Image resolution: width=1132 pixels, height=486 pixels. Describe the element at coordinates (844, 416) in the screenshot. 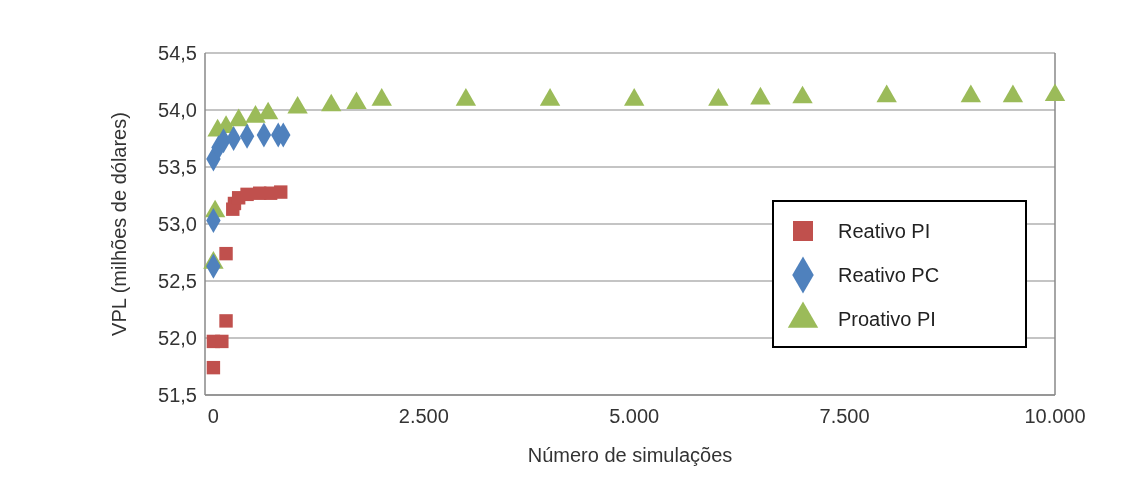

I see `x-tick-label: 7.500` at that location.